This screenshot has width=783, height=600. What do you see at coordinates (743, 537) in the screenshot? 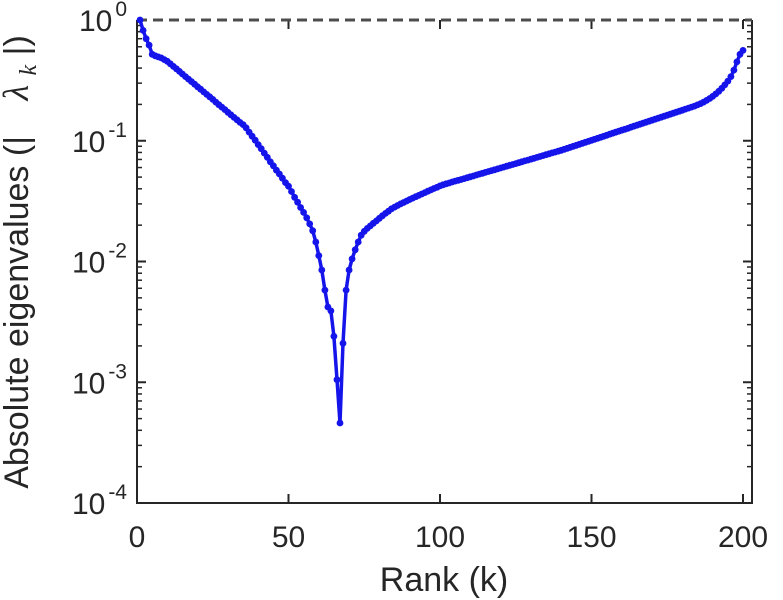
I see `x-tick-label: 200` at bounding box center [743, 537].